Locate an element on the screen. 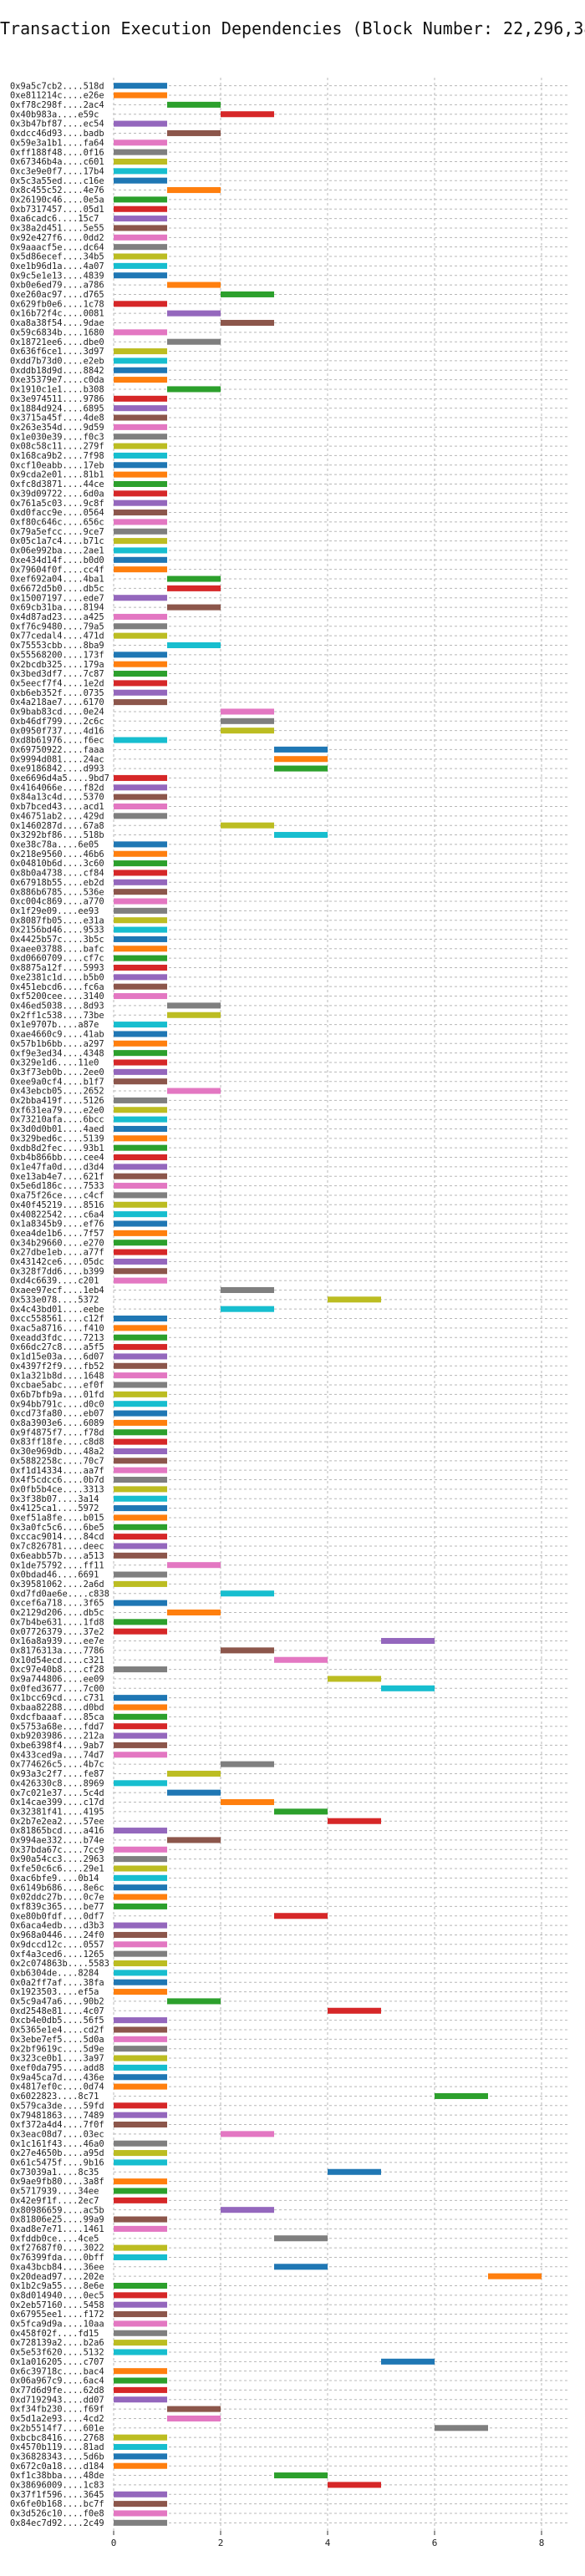  transaction-label: 0x8d014940....0ec5 is located at coordinates (57, 2295).